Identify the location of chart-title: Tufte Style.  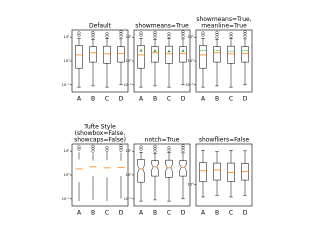
(99, 127).